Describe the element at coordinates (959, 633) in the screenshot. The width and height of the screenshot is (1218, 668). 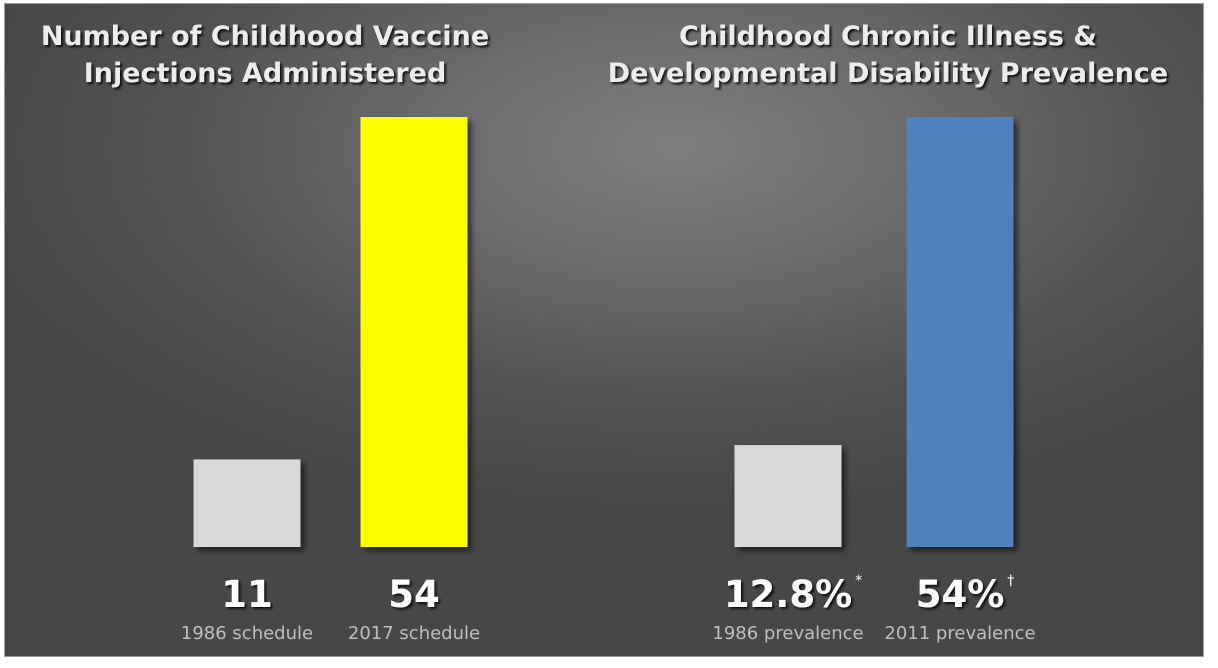
I see `right-category-label-2: 2011 prevalence` at that location.